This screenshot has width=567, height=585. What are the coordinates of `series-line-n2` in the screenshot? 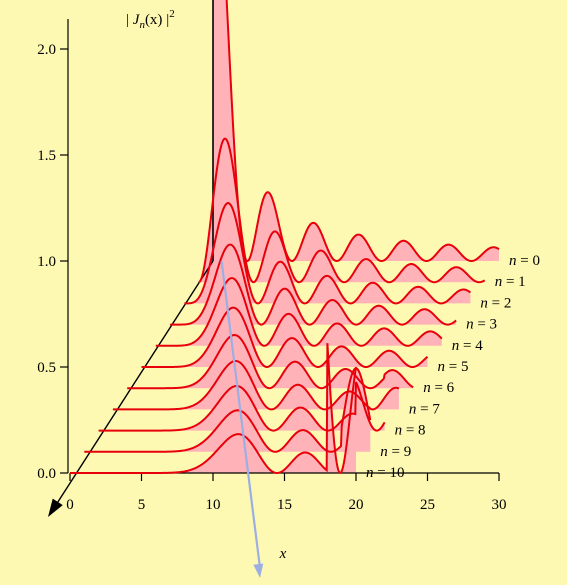 It's located at (328, 253).